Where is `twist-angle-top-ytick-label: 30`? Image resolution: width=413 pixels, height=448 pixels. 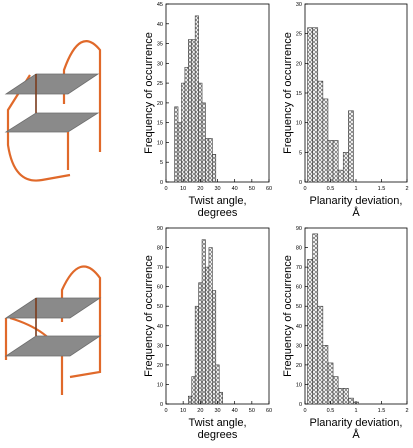
twist-angle-top-ytick-label: 30 is located at coordinates (160, 64).